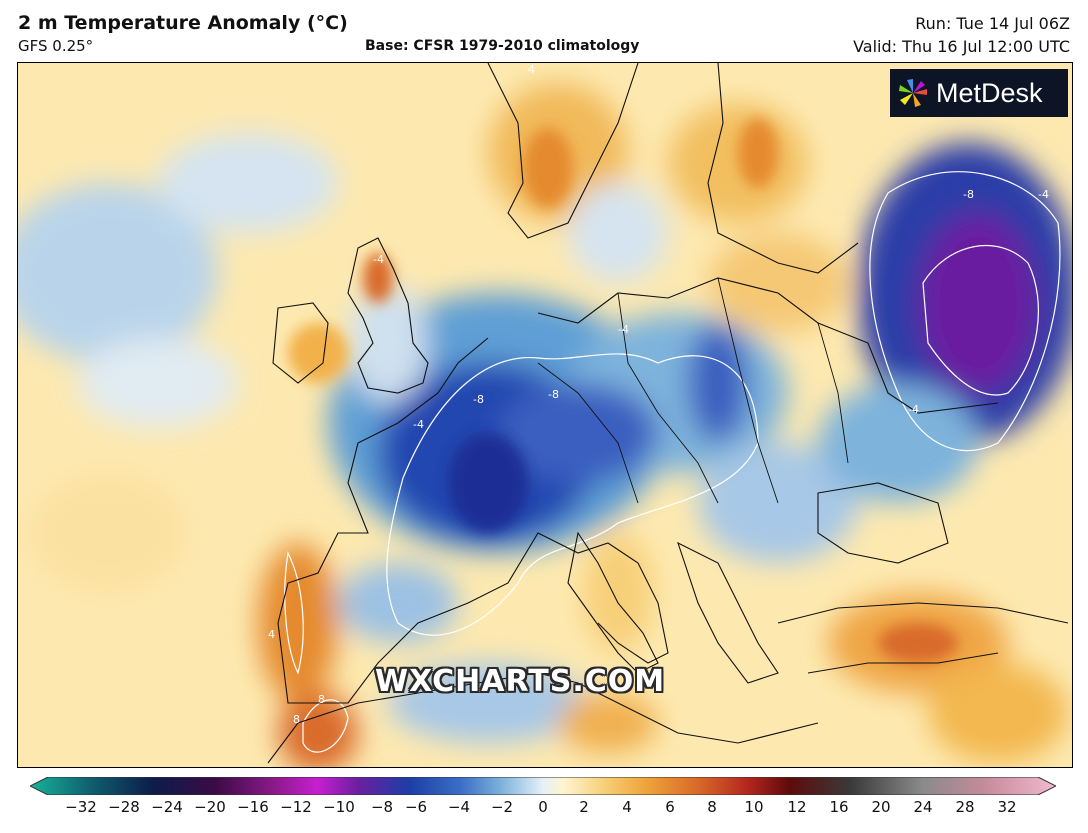  I want to click on metdesk-pinwheel-icon, so click(913, 93).